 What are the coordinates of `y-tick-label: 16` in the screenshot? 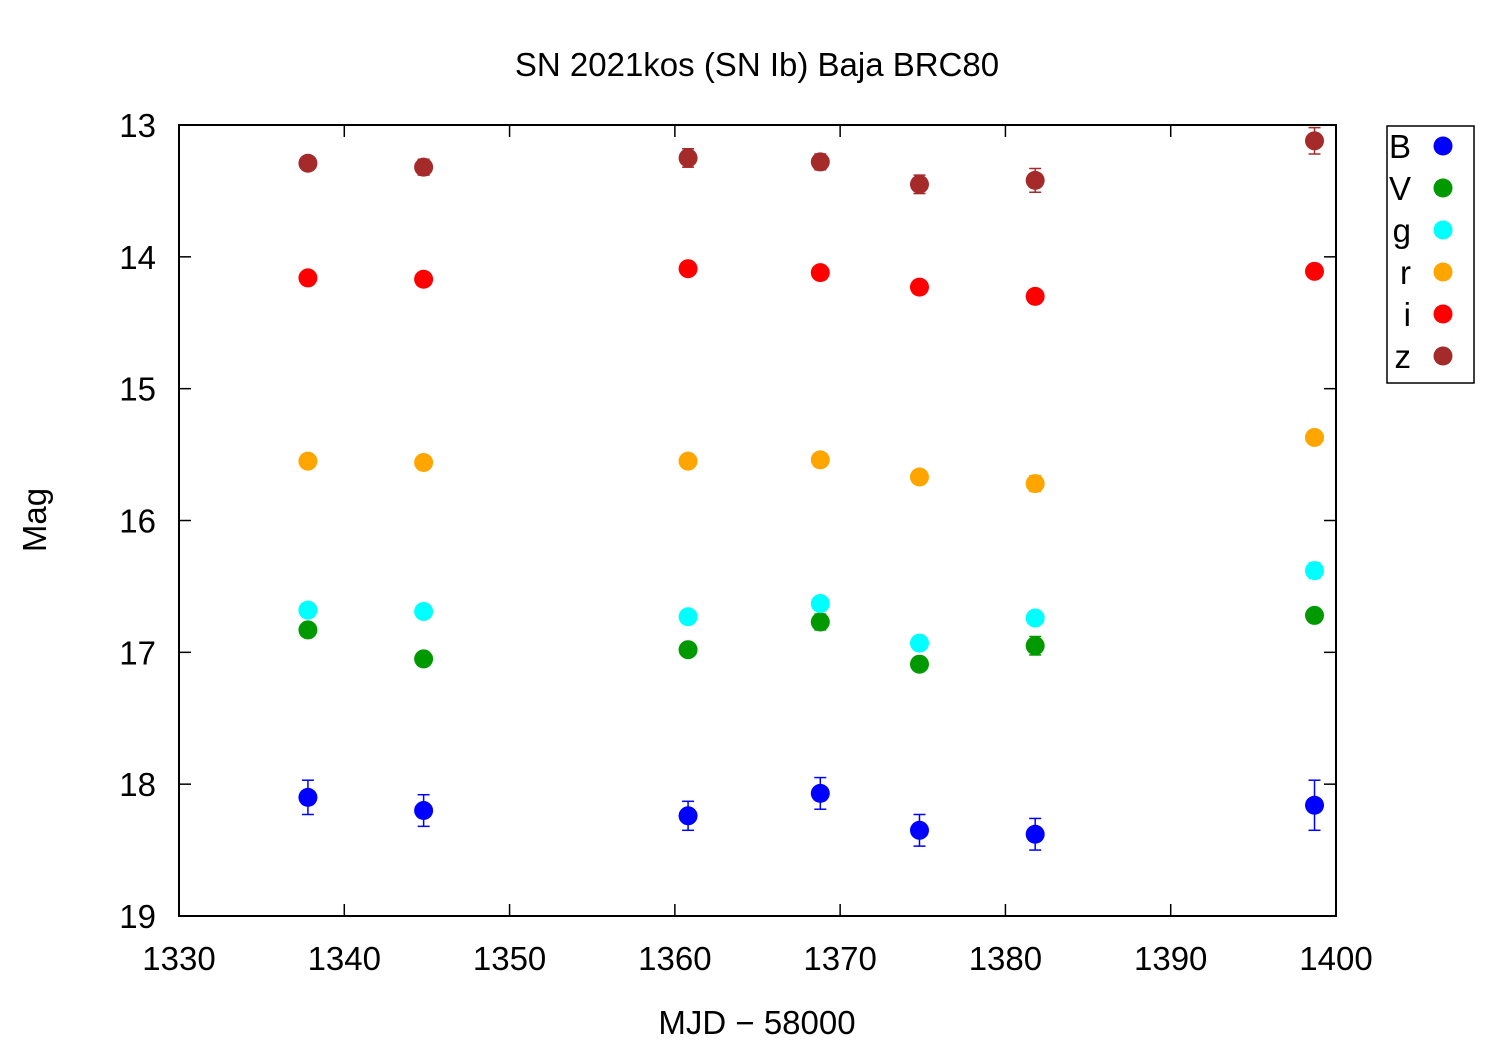 It's located at (137, 521).